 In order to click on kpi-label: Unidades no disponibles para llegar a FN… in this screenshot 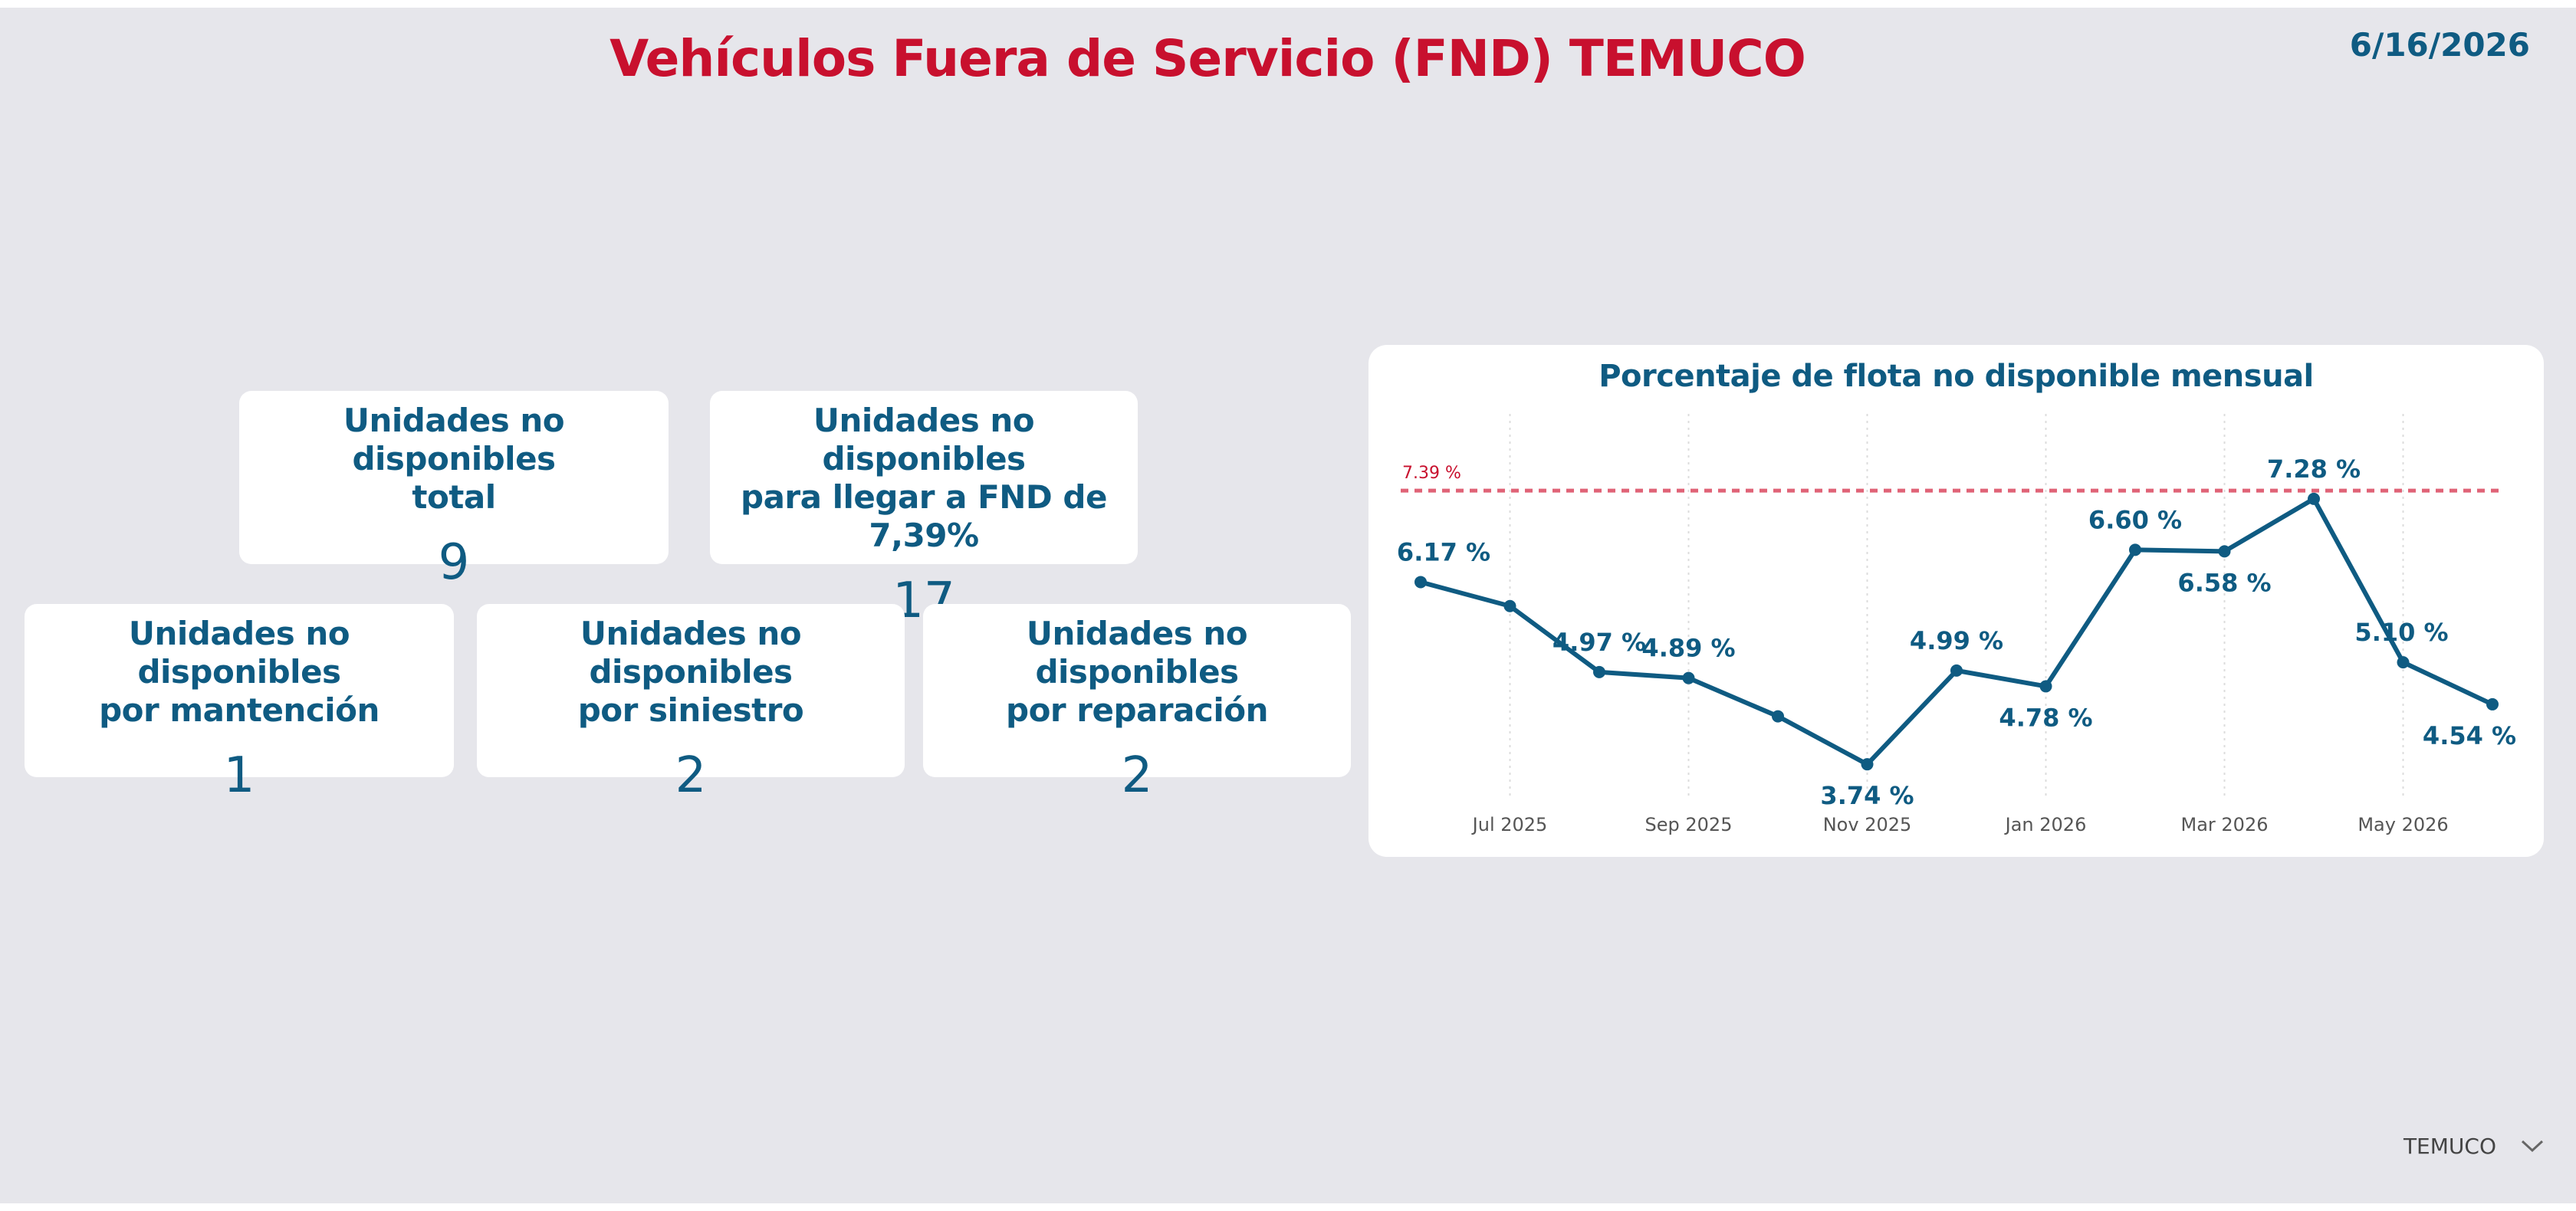, I will do `click(924, 478)`.